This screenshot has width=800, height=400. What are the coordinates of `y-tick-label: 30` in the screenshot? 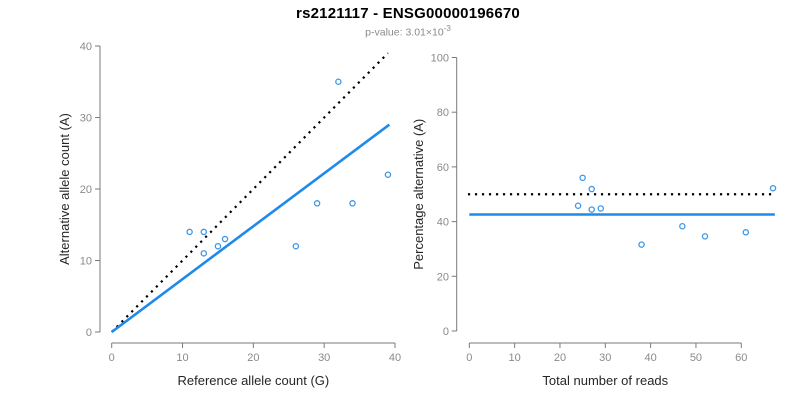 It's located at (86, 119).